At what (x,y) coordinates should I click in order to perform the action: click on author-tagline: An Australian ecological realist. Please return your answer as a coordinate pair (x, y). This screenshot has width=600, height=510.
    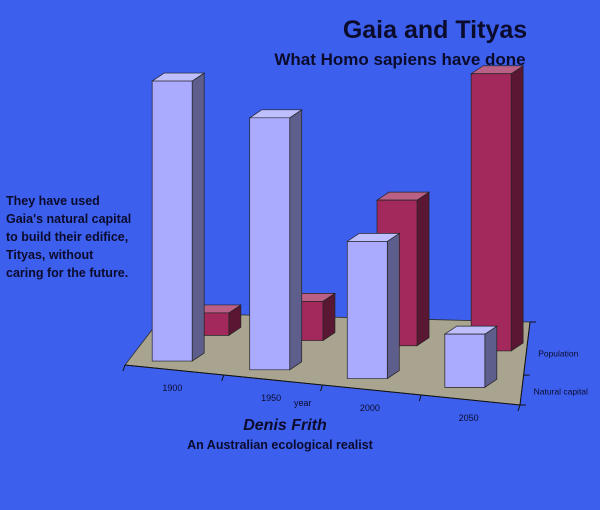
    Looking at the image, I should click on (280, 445).